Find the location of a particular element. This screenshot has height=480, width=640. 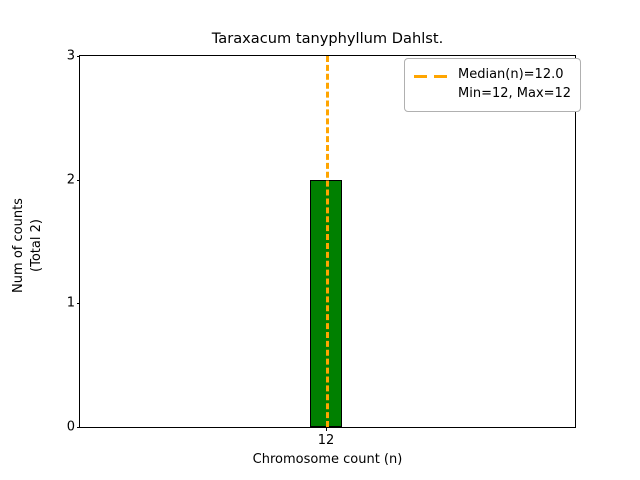

x-axis-label: Chromosome count (n) is located at coordinates (327, 459).